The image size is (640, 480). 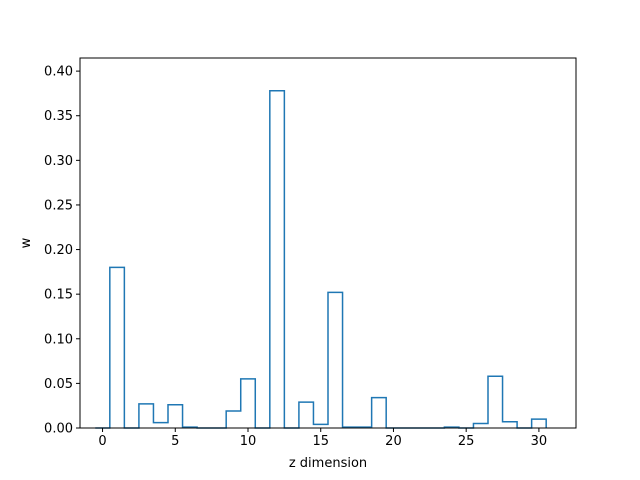 I want to click on y-tick-label: 0.00, so click(x=58, y=429).